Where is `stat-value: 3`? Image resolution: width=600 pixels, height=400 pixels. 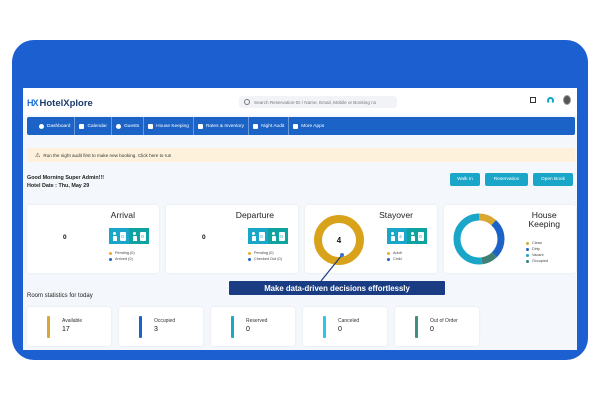 stat-value: 3 is located at coordinates (156, 329).